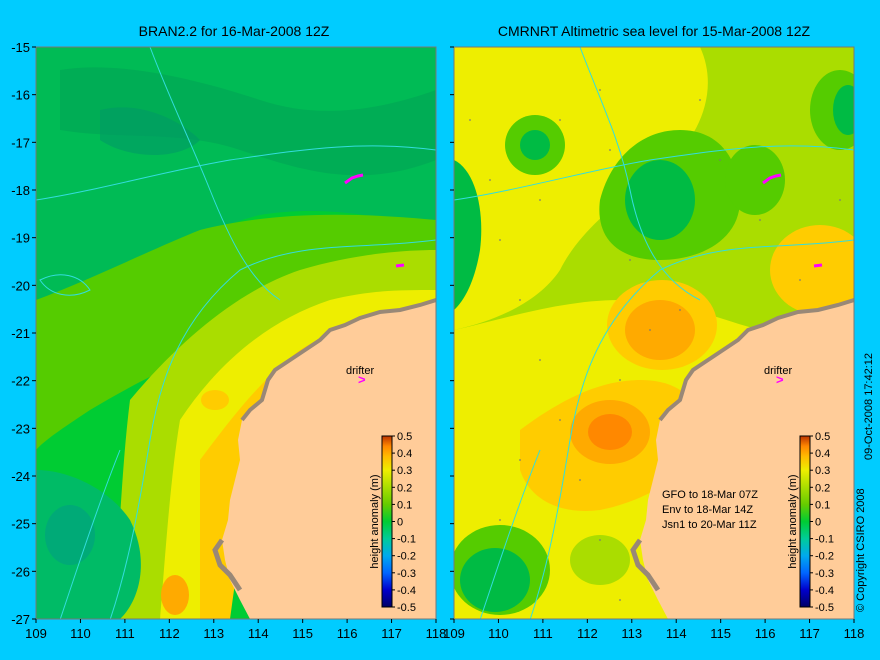  What do you see at coordinates (20, 190) in the screenshot?
I see `y-tick-label: -18` at bounding box center [20, 190].